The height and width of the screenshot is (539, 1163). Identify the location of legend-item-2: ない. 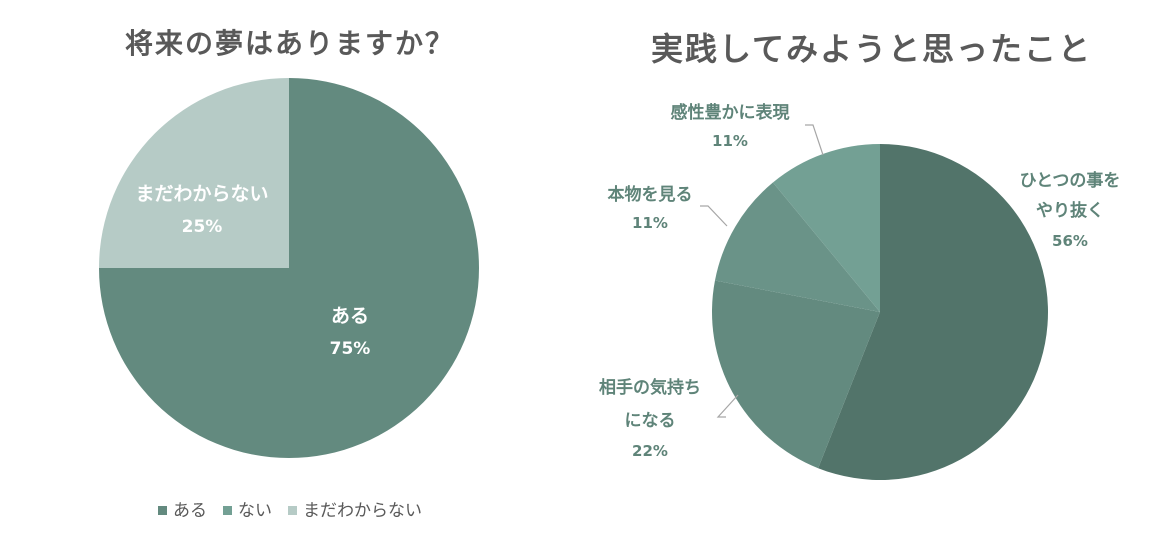
(247, 508).